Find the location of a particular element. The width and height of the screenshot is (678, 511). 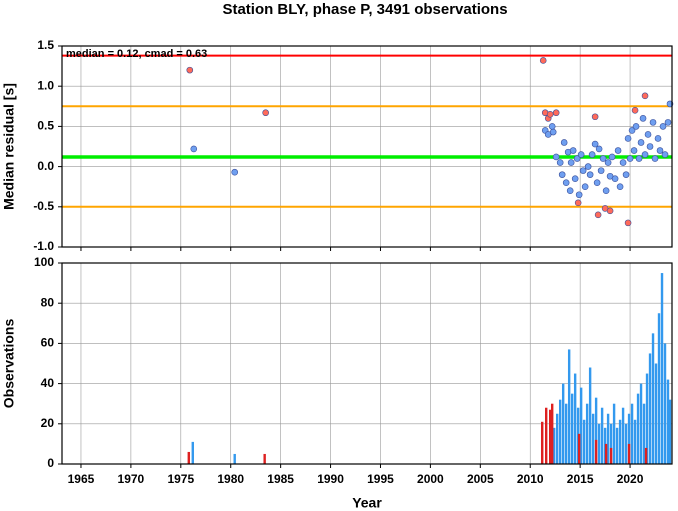

x-tick-label: 1970 is located at coordinates (131, 479).